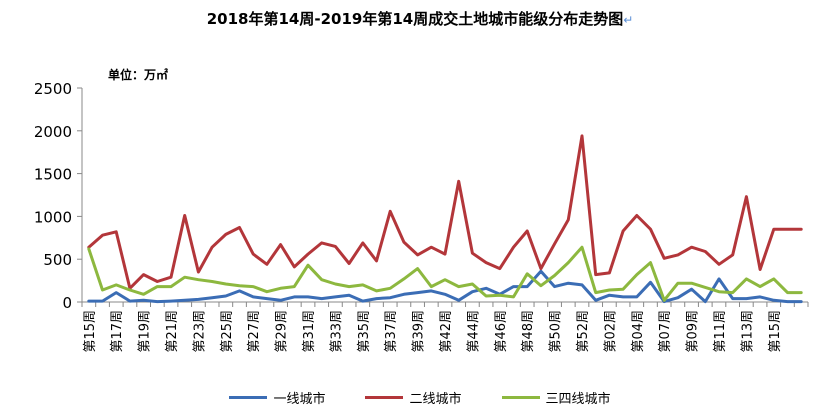 The image size is (840, 420). I want to click on x-tick-label: 第42周, so click(446, 331).